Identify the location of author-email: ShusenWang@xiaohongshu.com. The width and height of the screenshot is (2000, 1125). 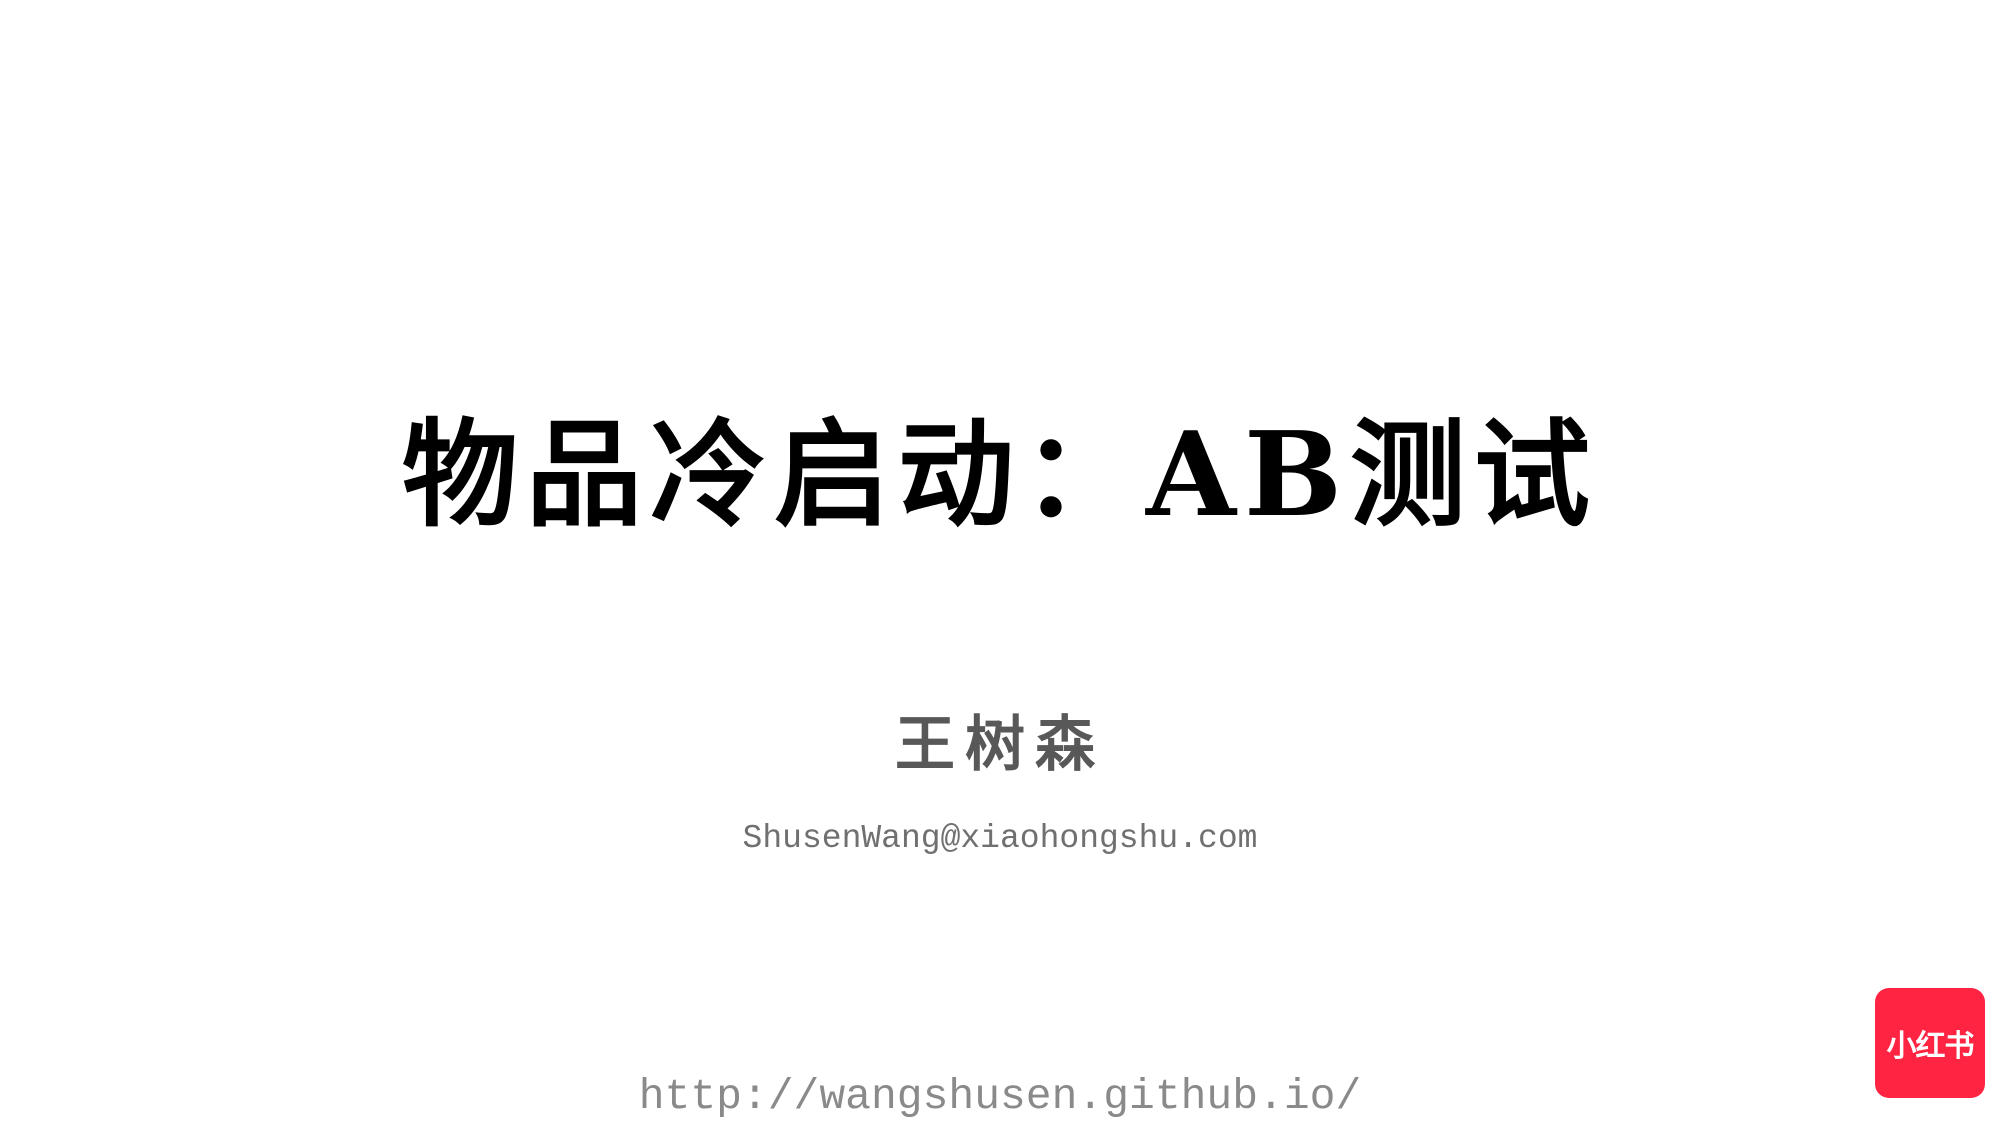
(1000, 838).